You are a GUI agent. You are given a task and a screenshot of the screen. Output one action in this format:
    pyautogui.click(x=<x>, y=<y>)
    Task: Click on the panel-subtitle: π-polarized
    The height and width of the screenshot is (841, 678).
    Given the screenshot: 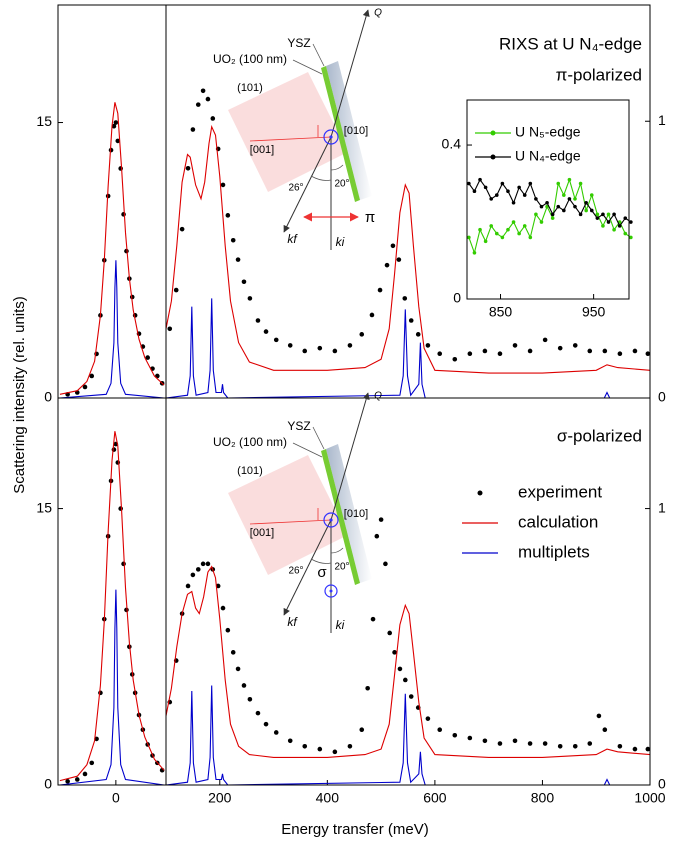 What is the action you would take?
    pyautogui.click(x=599, y=74)
    